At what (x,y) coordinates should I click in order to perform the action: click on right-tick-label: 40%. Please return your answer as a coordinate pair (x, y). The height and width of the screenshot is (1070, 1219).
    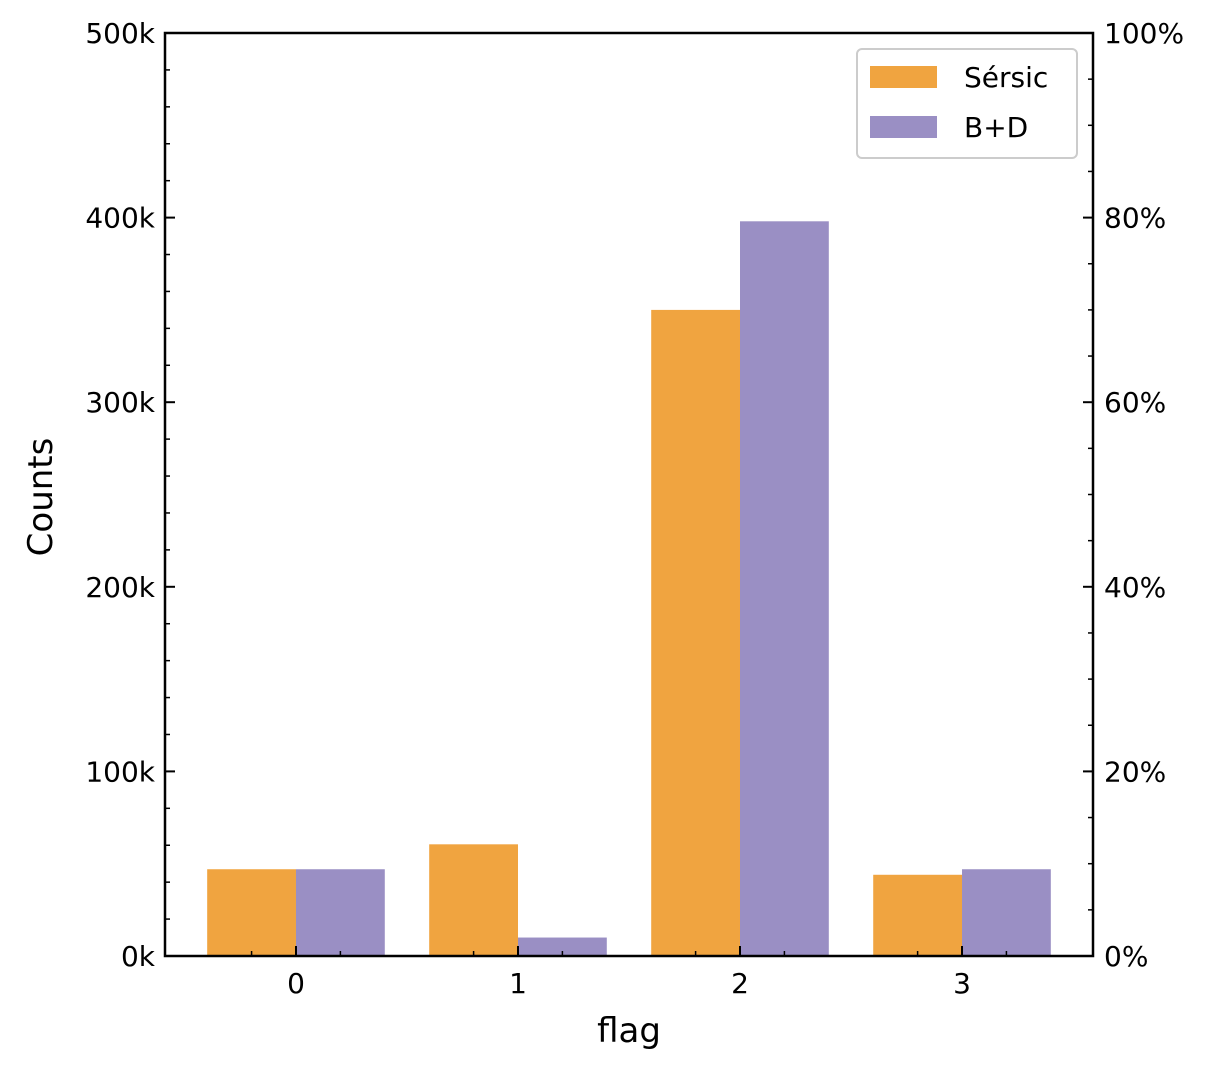
    Looking at the image, I should click on (1135, 587).